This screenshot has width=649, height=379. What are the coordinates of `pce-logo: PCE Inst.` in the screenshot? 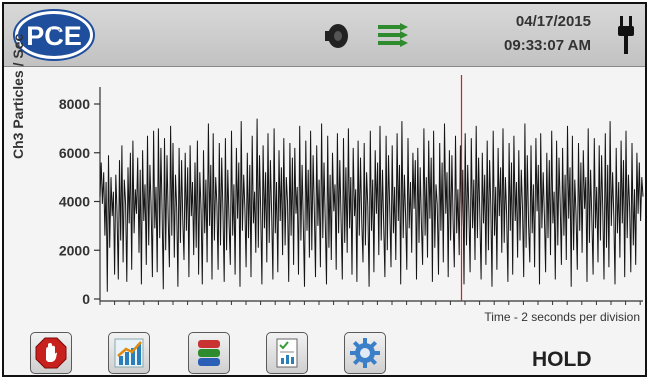 It's located at (54, 35).